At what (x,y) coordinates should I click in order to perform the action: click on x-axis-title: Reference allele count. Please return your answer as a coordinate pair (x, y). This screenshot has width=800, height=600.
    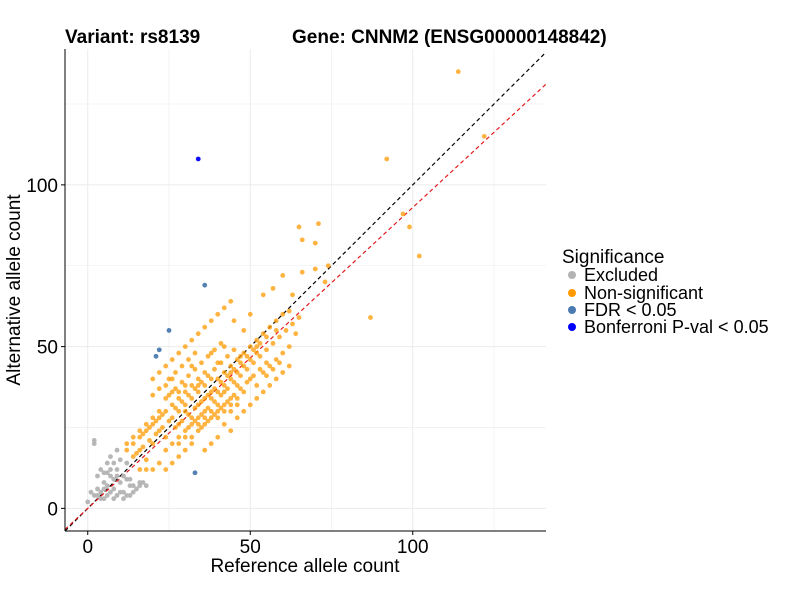
    Looking at the image, I should click on (305, 566).